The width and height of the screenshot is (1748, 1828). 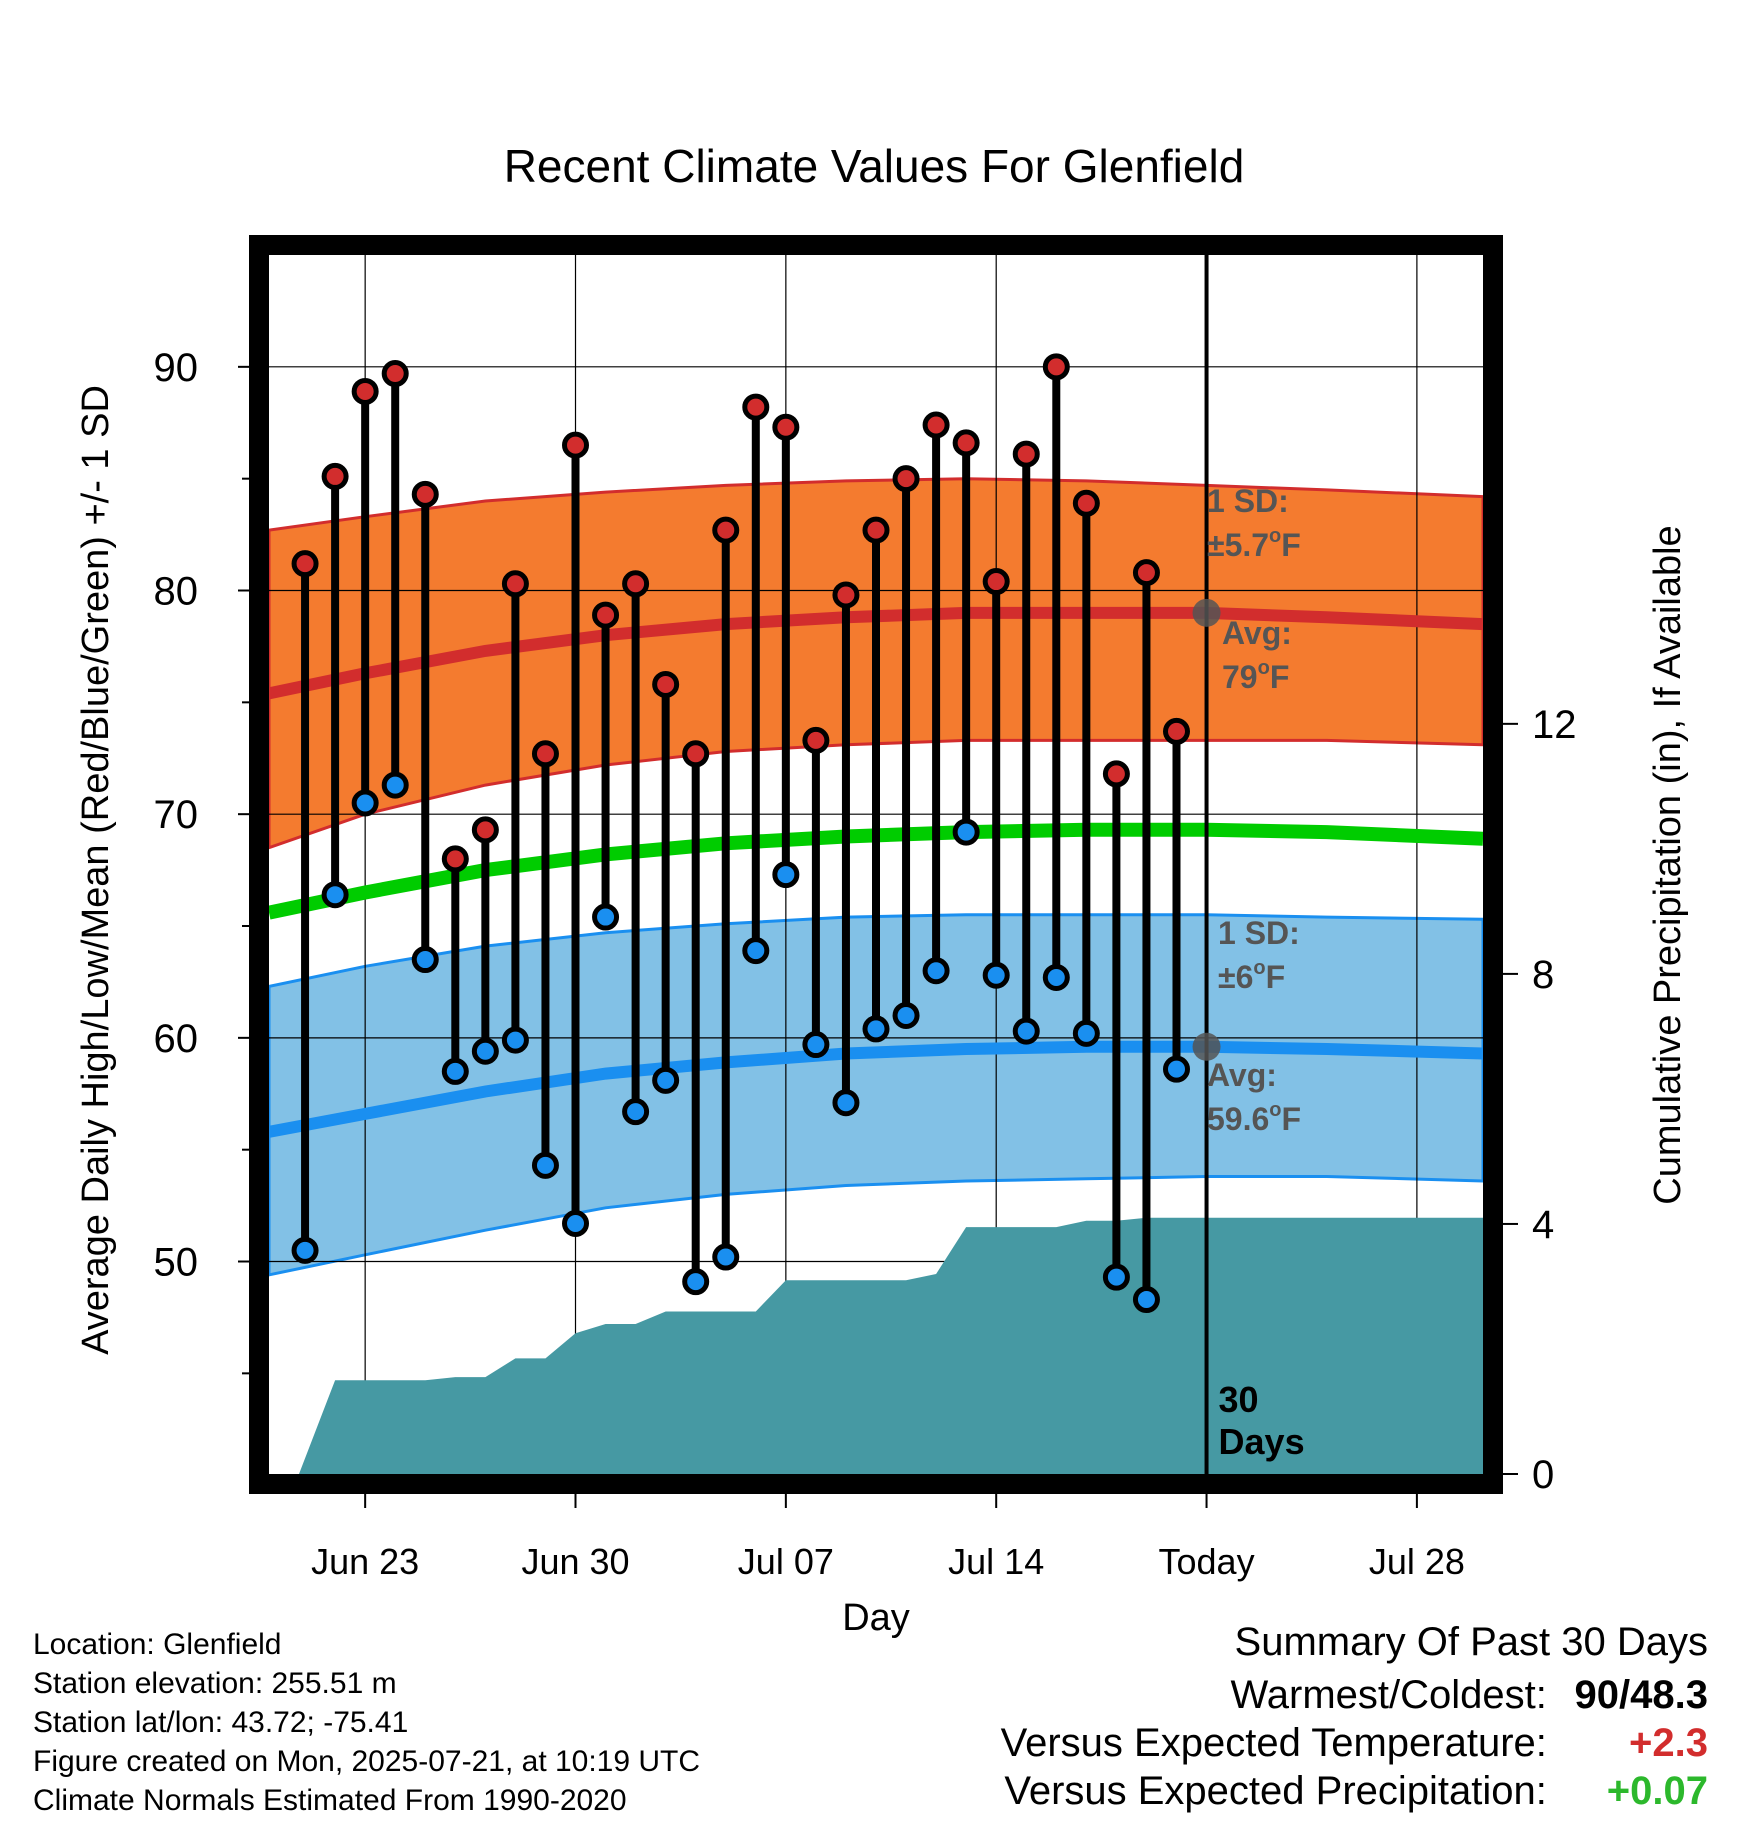 I want to click on temp-departure-label: Versus Expected Temperature:, so click(x=1273, y=1743).